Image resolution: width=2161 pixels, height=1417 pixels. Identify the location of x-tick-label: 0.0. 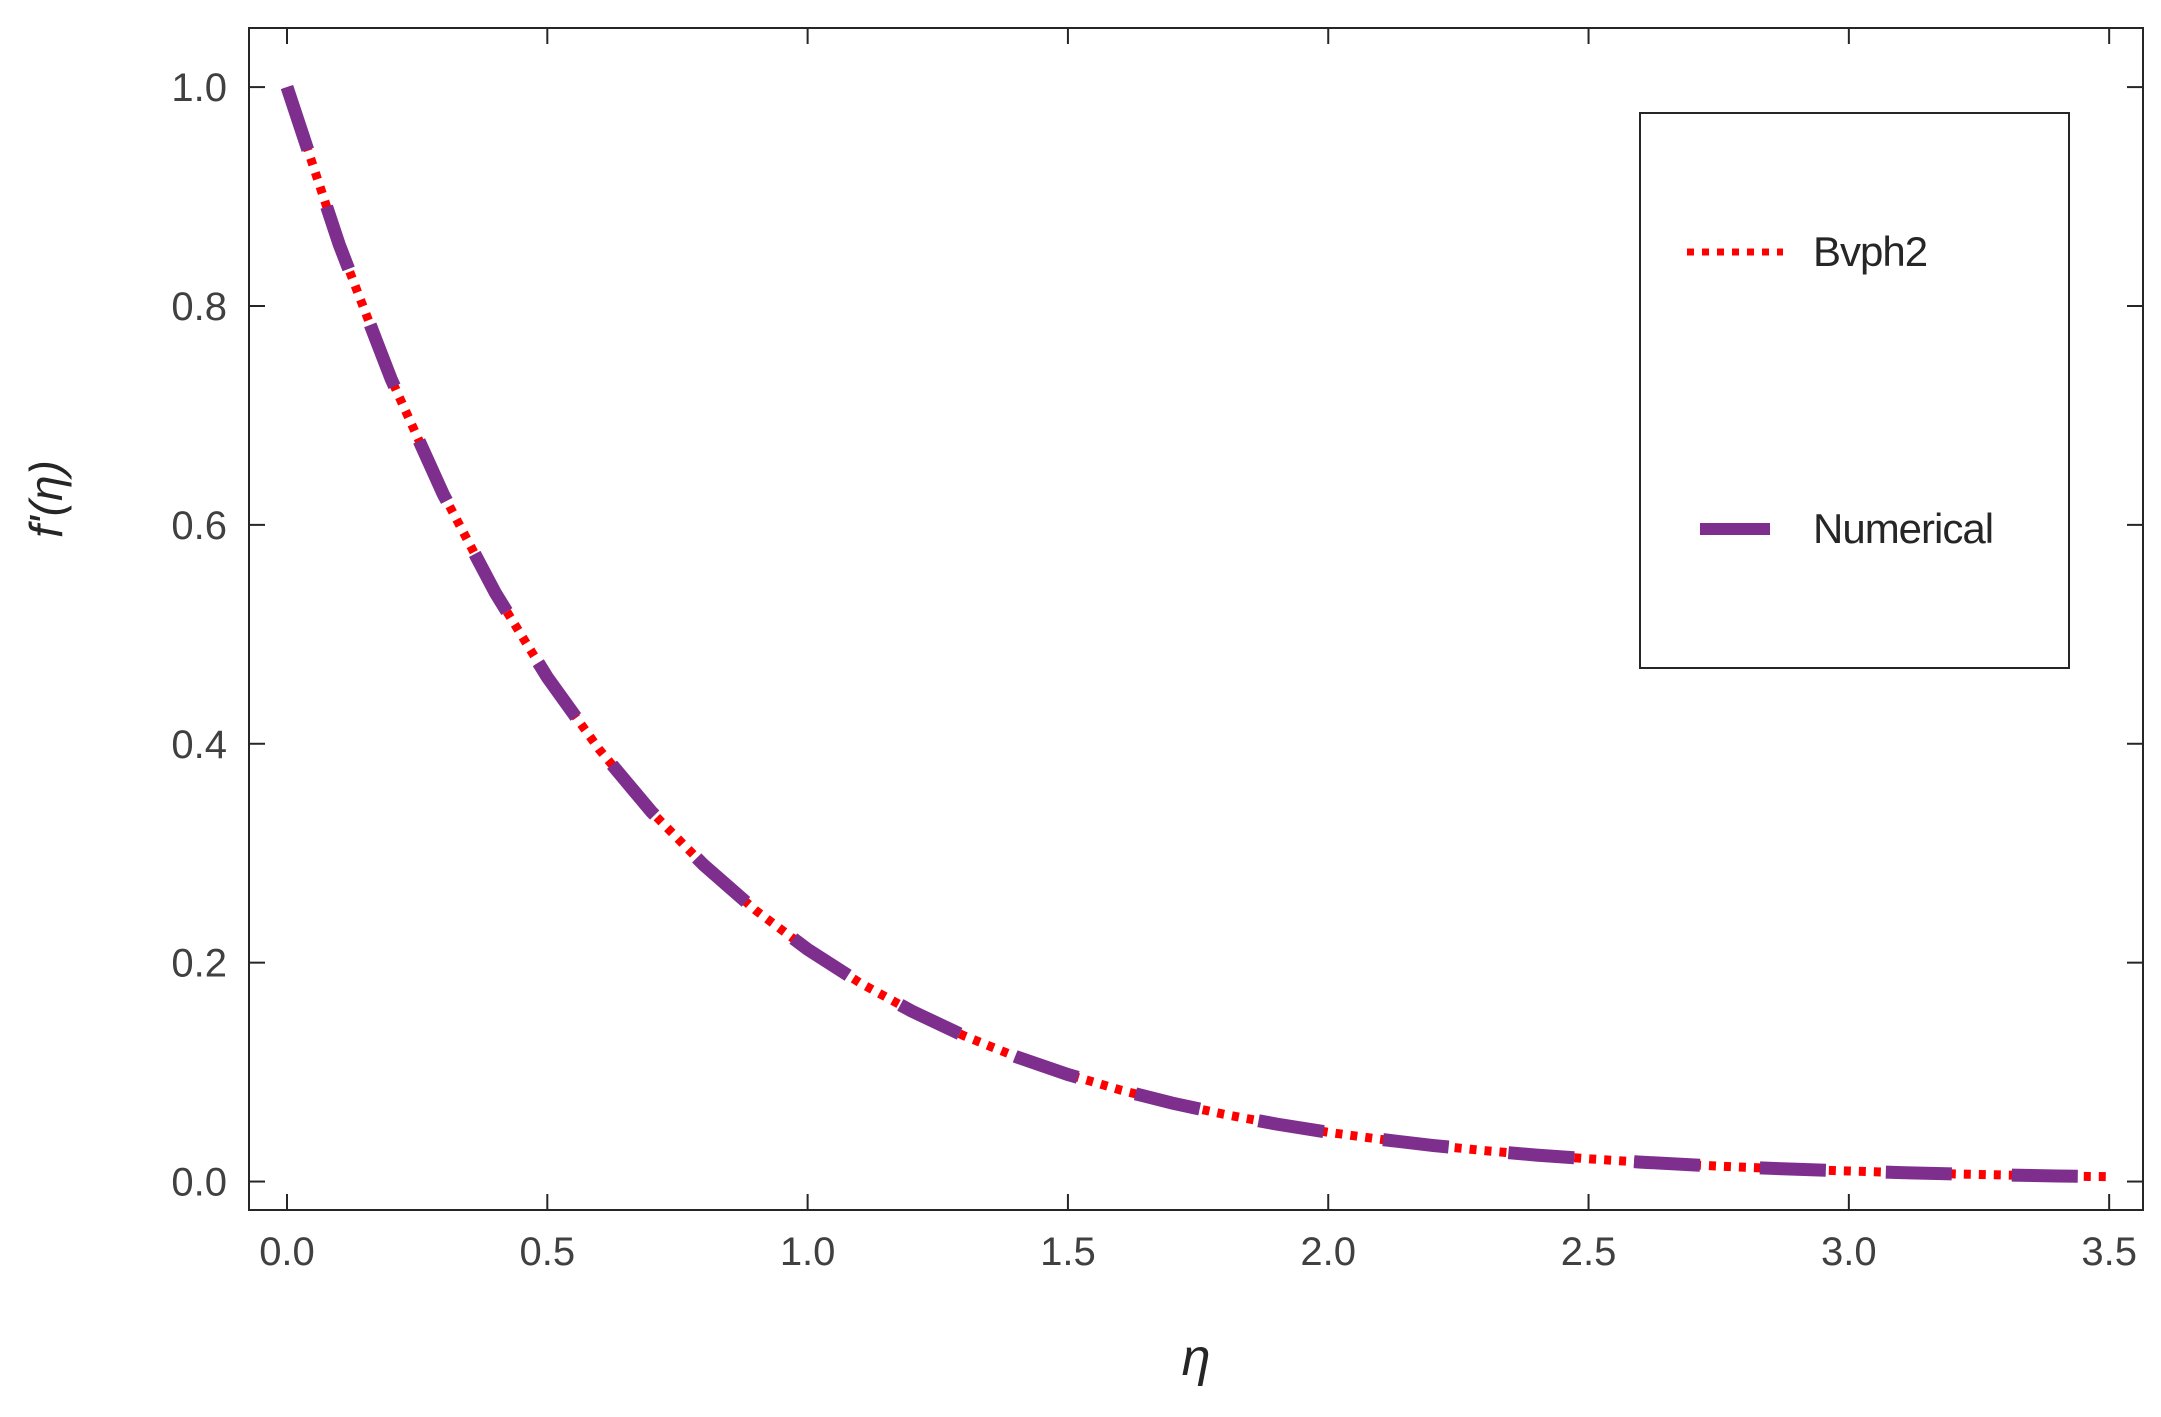
(287, 1252).